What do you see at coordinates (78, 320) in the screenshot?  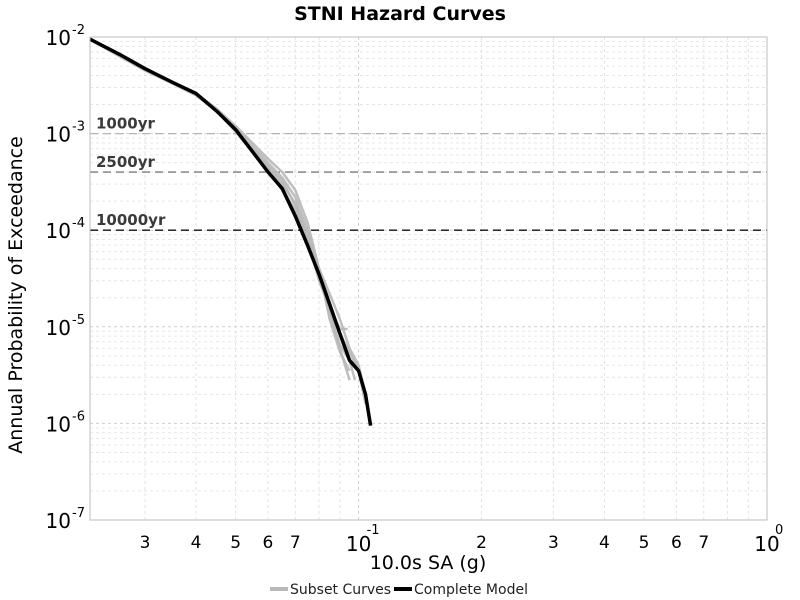 I see `y-tick-exponent: -5` at bounding box center [78, 320].